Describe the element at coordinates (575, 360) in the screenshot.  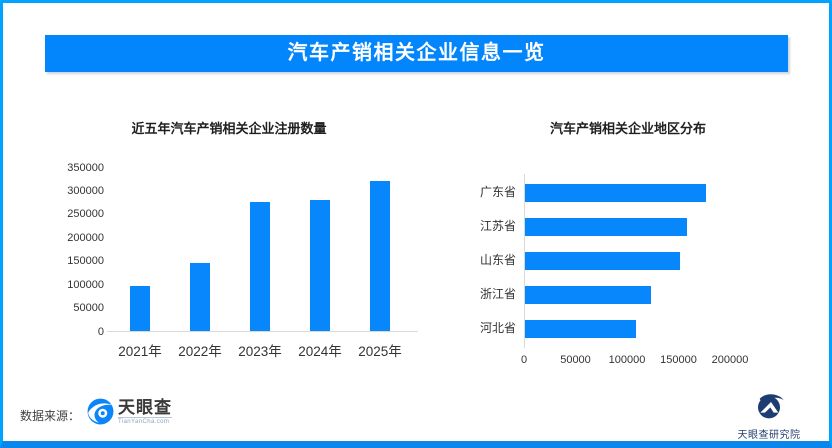
I see `x-axis-tick-label: 50000` at that location.